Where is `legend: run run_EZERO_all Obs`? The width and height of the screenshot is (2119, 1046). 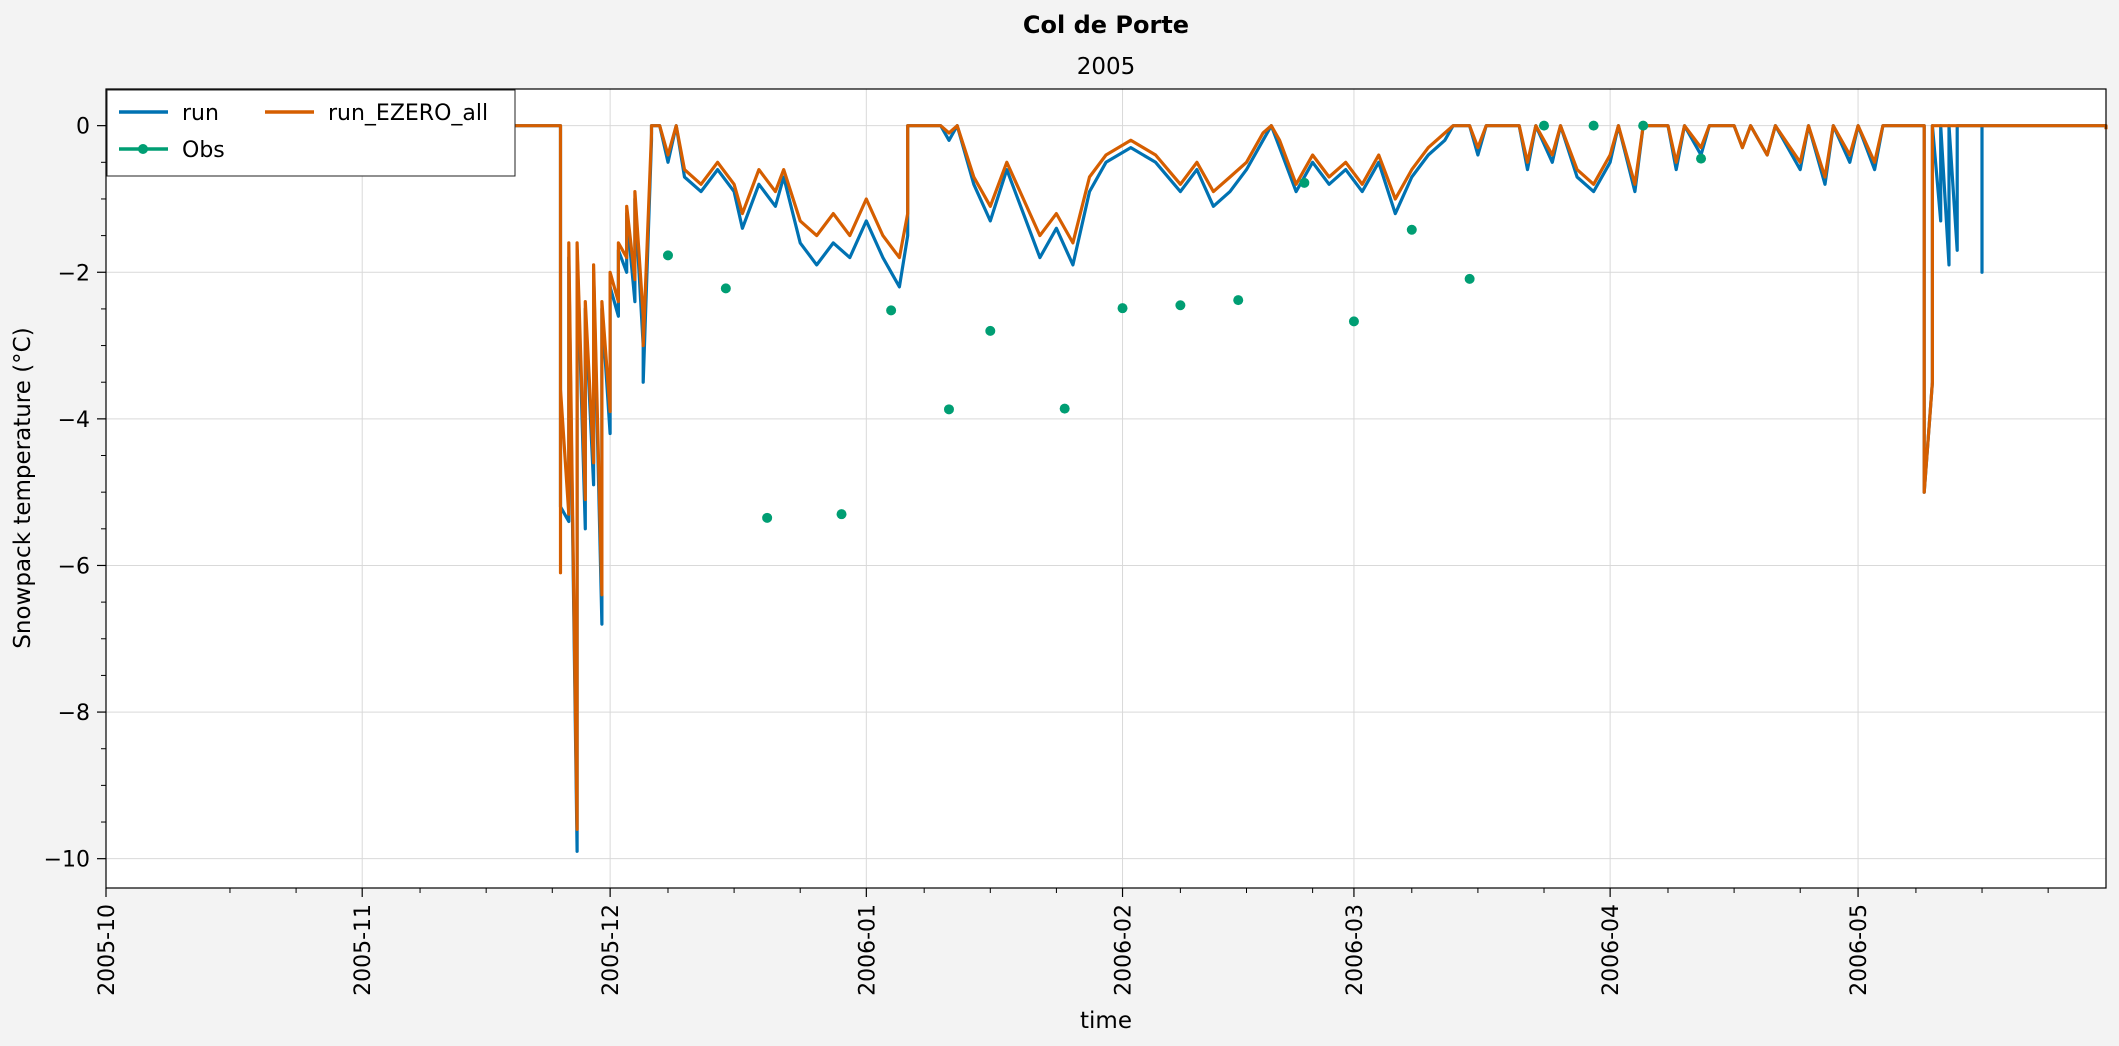 legend: run run_EZERO_all Obs is located at coordinates (311, 133).